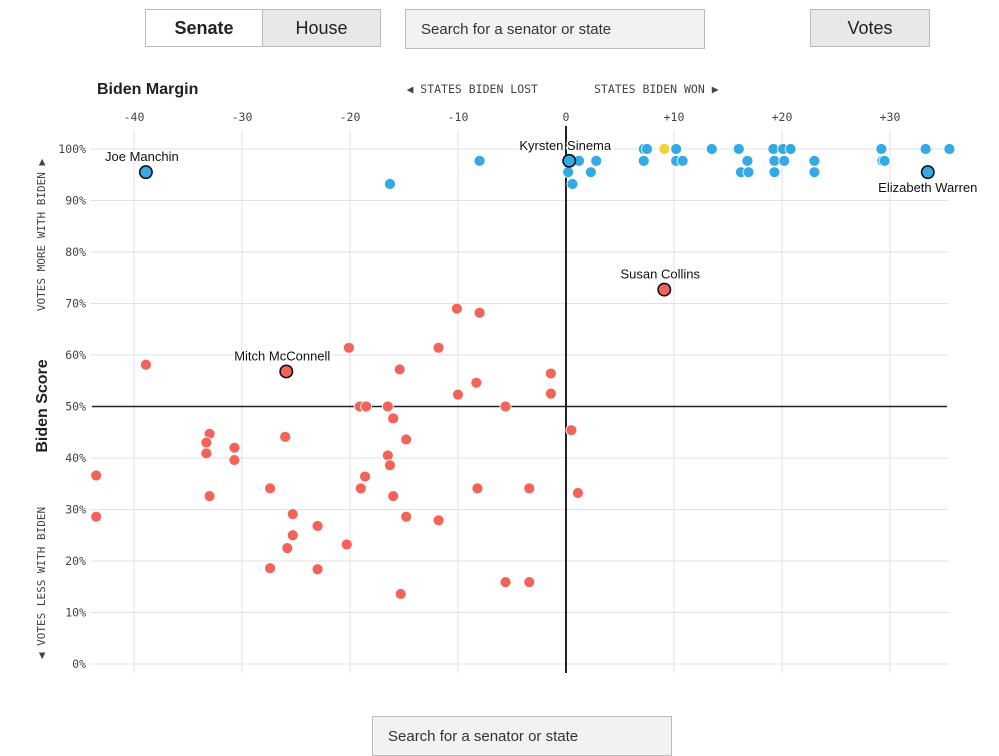 Image resolution: width=999 pixels, height=756 pixels. I want to click on x-axis-title: Biden Margin, so click(147, 89).